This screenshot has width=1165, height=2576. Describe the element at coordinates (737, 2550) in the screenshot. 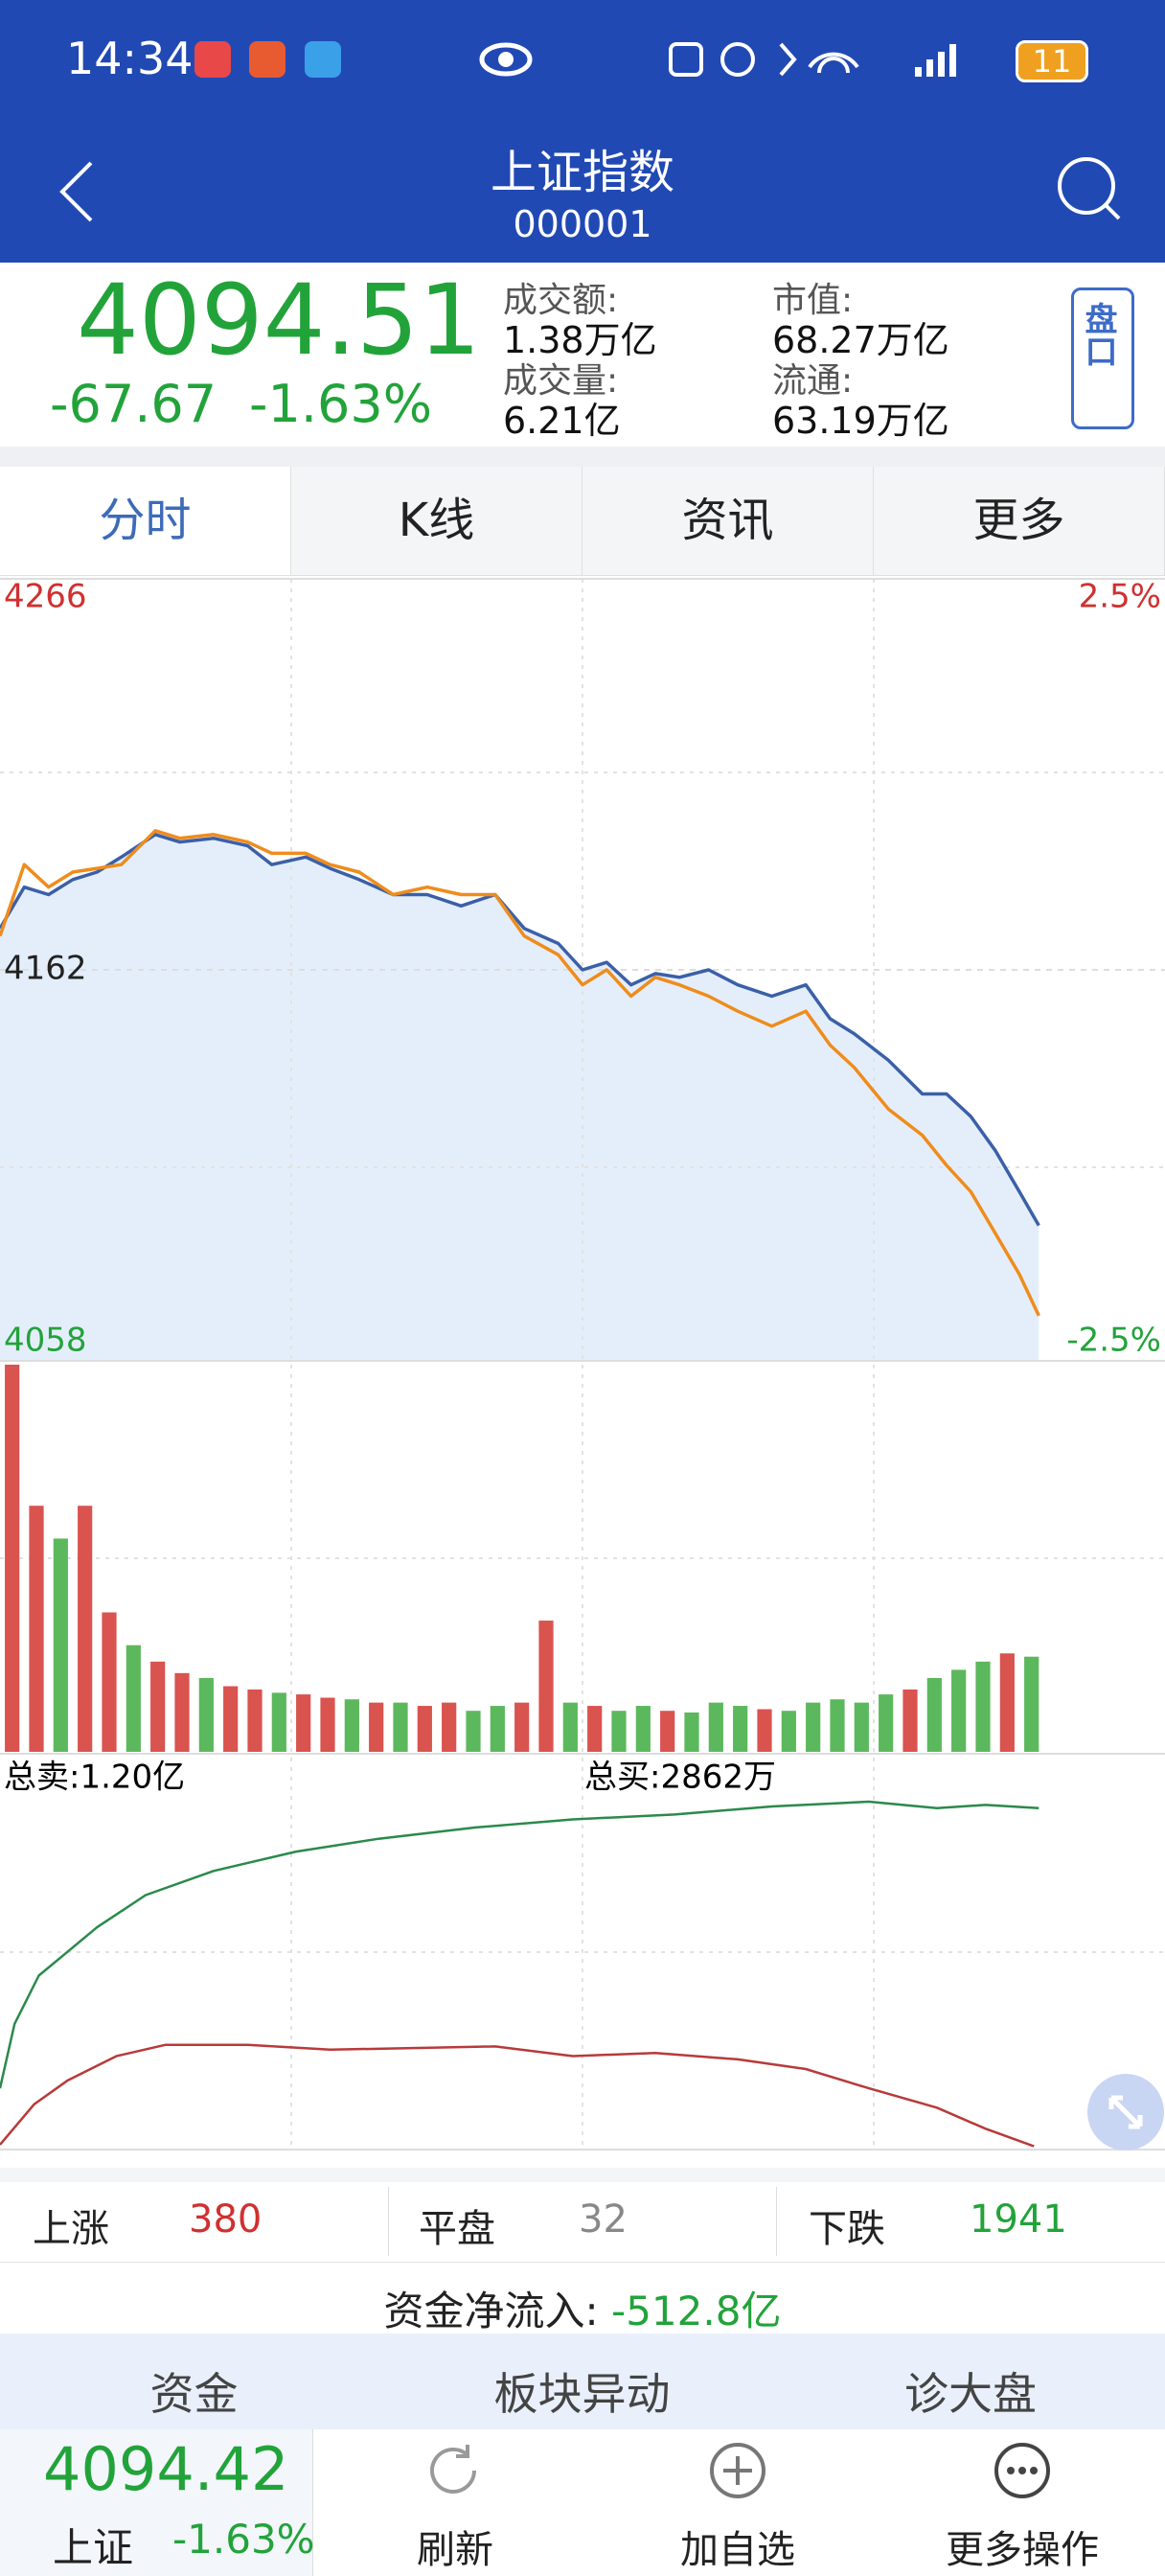

I see `action-label: 加自选` at that location.